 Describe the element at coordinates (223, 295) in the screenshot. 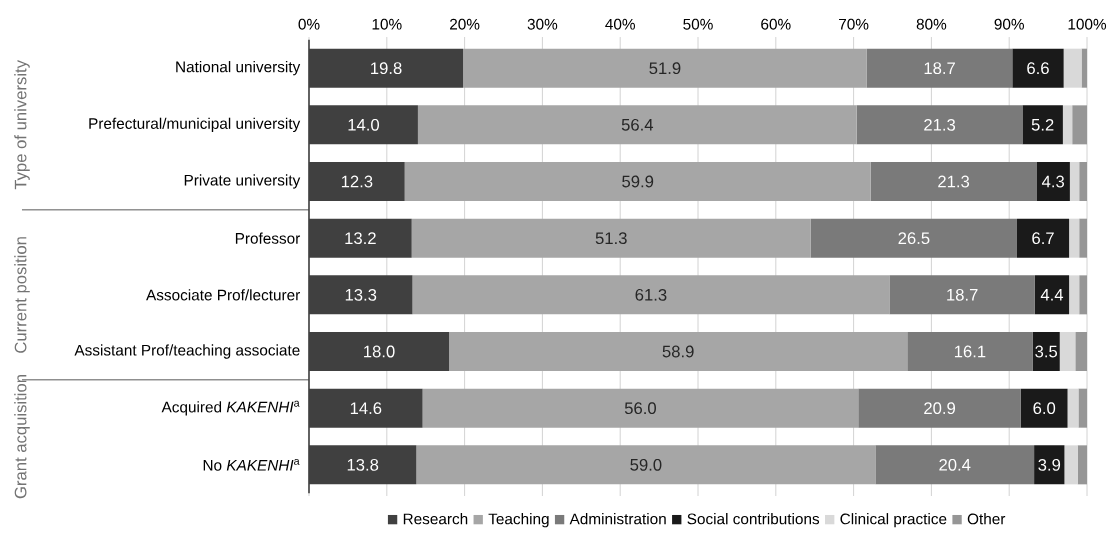

I see `y-tick-label: Associate Prof/lecturer` at that location.